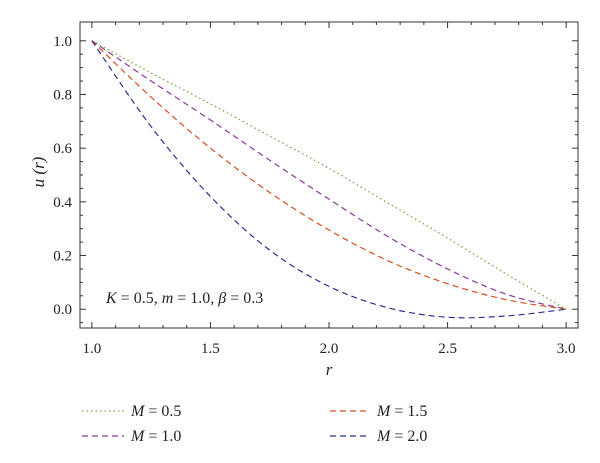 The width and height of the screenshot is (600, 463). Describe the element at coordinates (138, 436) in the screenshot. I see `legend-symbol-m-1-0: M` at that location.